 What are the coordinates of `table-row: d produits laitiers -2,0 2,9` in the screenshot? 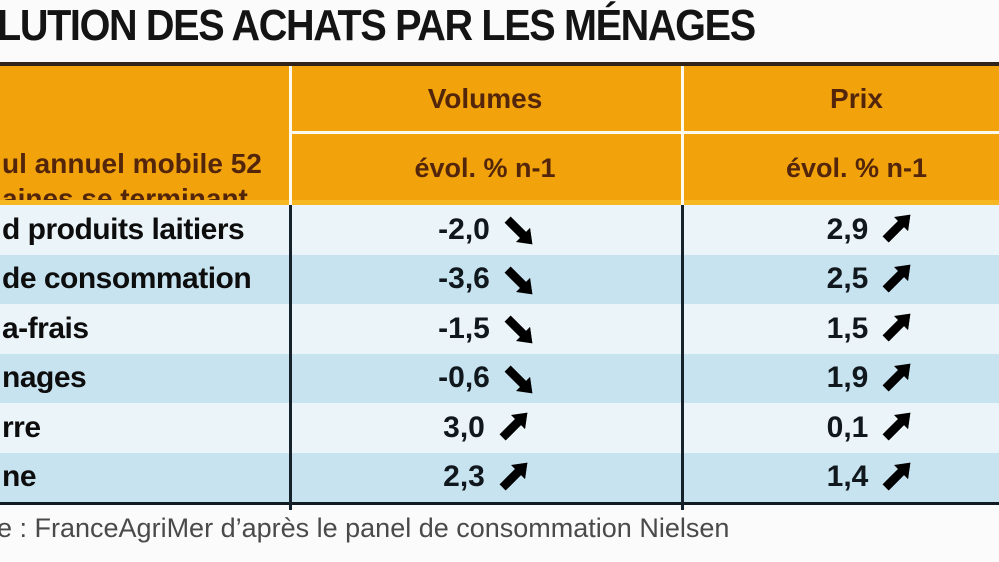 It's located at (499, 230).